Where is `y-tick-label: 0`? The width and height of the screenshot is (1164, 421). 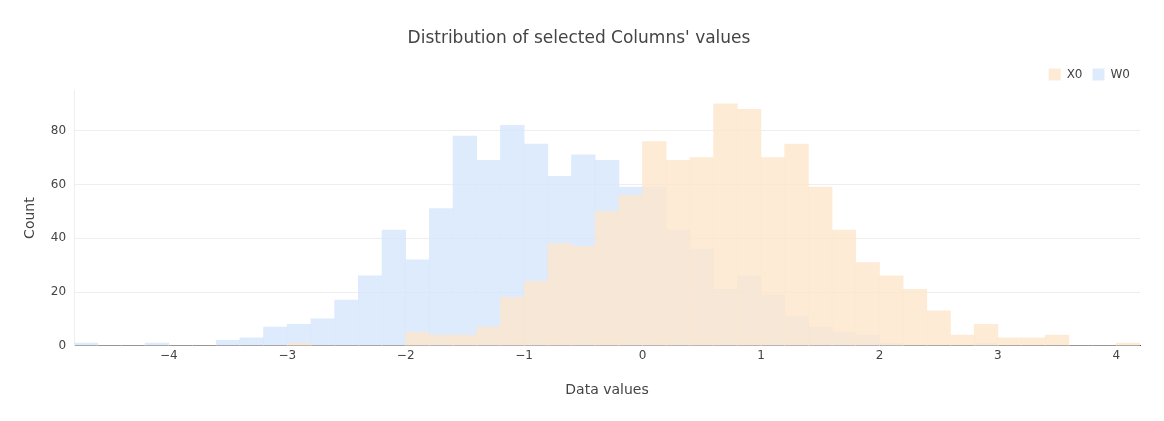 y-tick-label: 0 is located at coordinates (62, 344).